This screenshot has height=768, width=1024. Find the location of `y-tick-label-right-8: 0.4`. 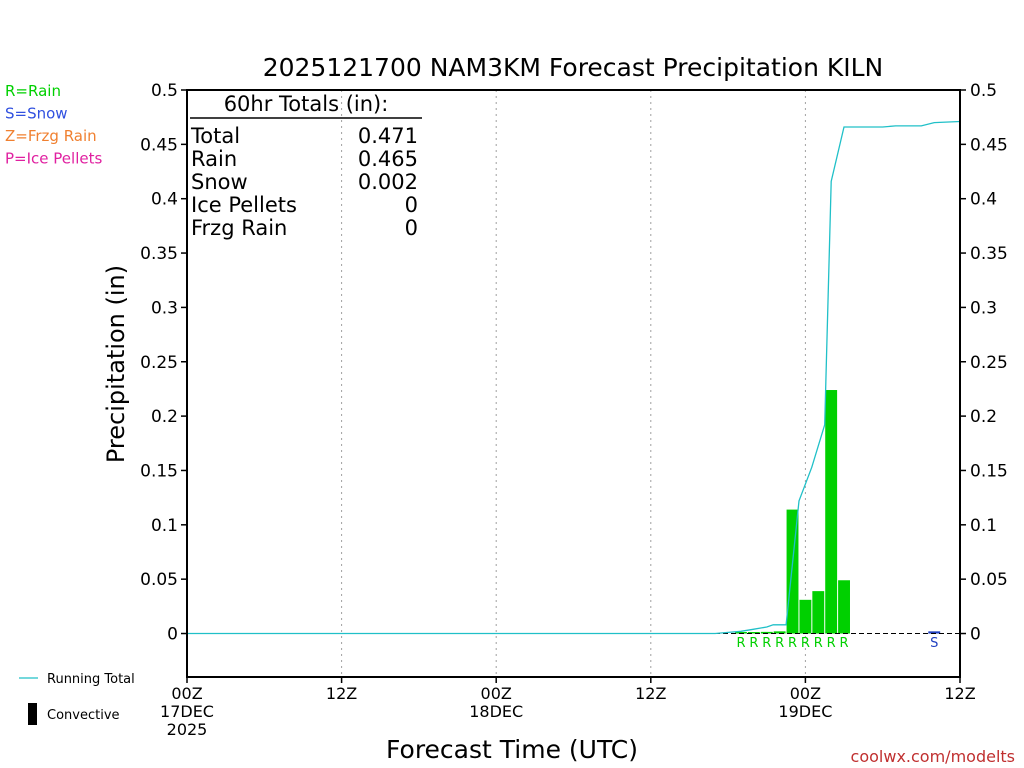

y-tick-label-right-8: 0.4 is located at coordinates (983, 200).